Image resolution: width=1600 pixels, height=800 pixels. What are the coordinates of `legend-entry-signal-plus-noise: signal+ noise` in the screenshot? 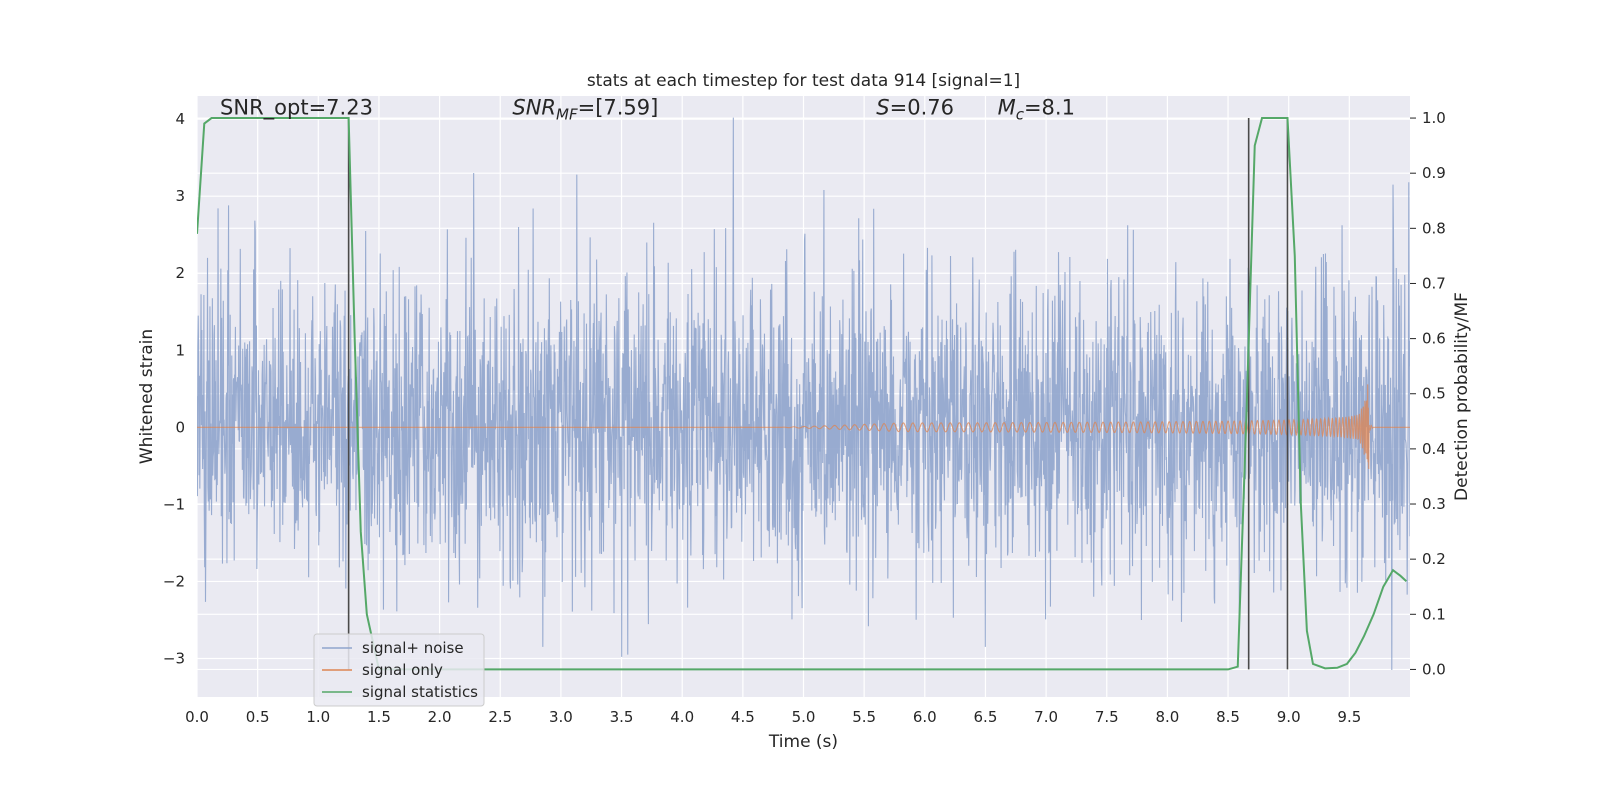 It's located at (413, 648).